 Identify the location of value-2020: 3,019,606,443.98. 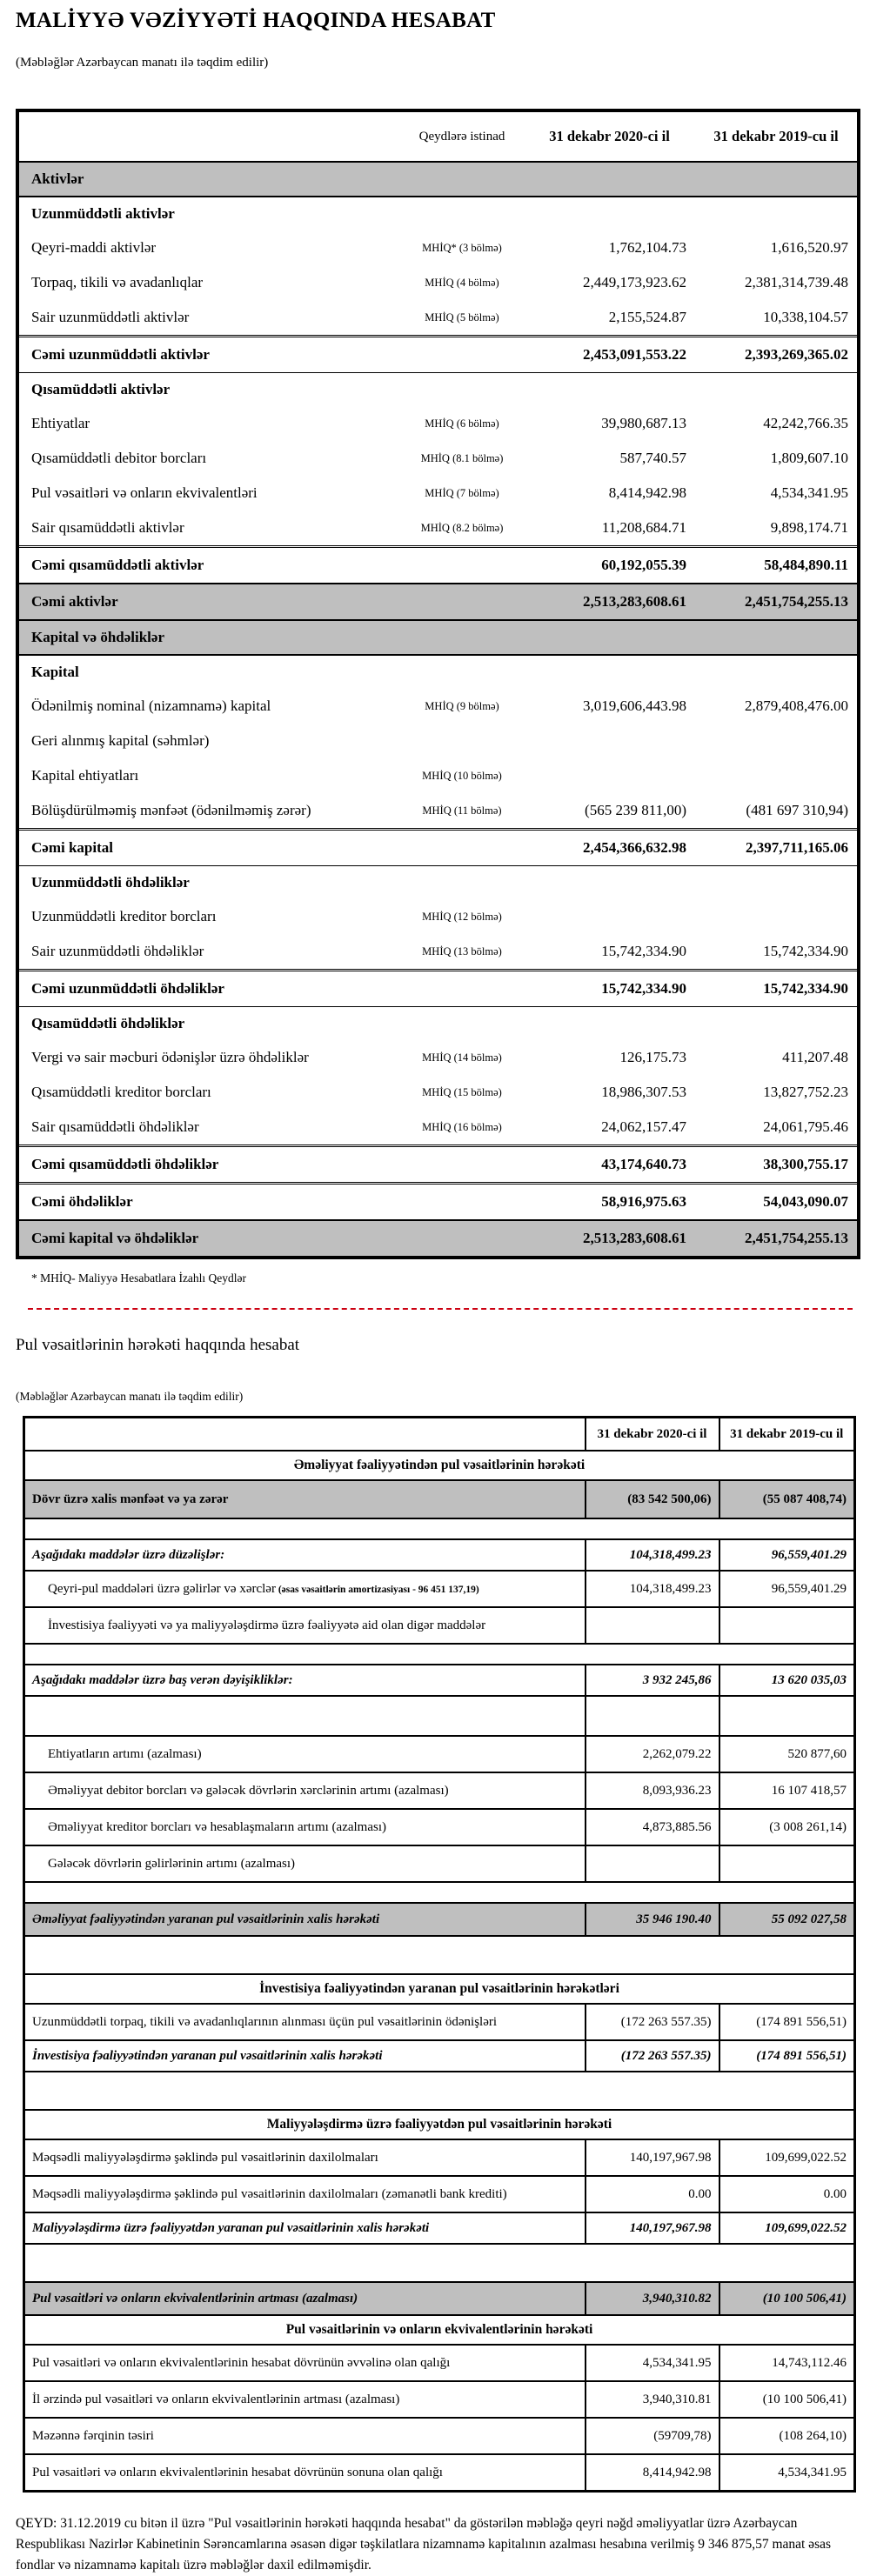
(634, 705).